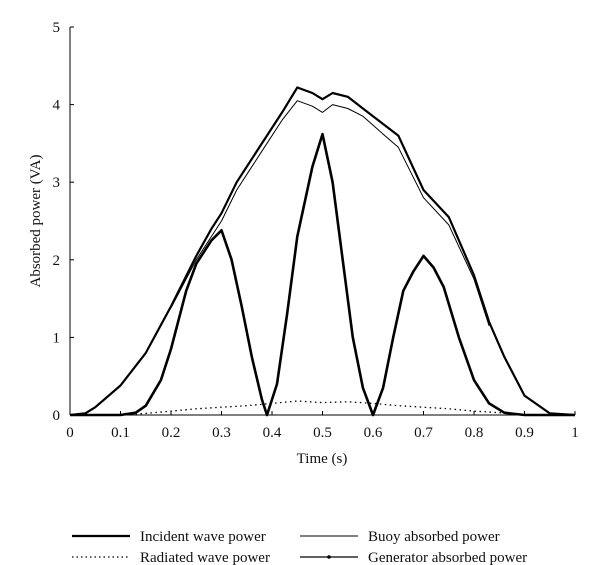 The image size is (600, 565). I want to click on y-tick-label: 0, so click(57, 416).